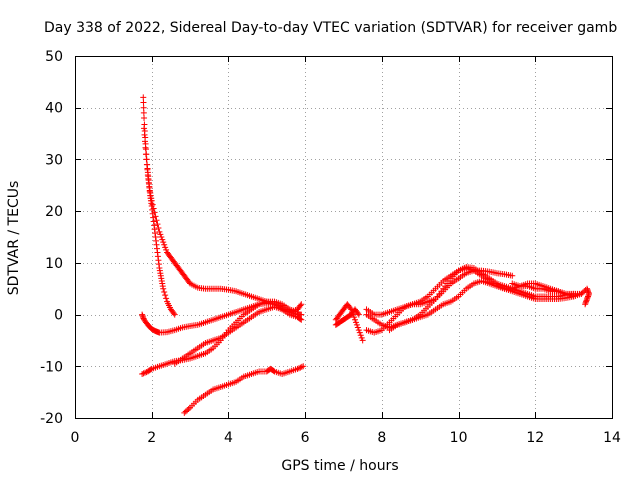 The width and height of the screenshot is (640, 480). What do you see at coordinates (54, 264) in the screenshot?
I see `y-tick-label: 10` at bounding box center [54, 264].